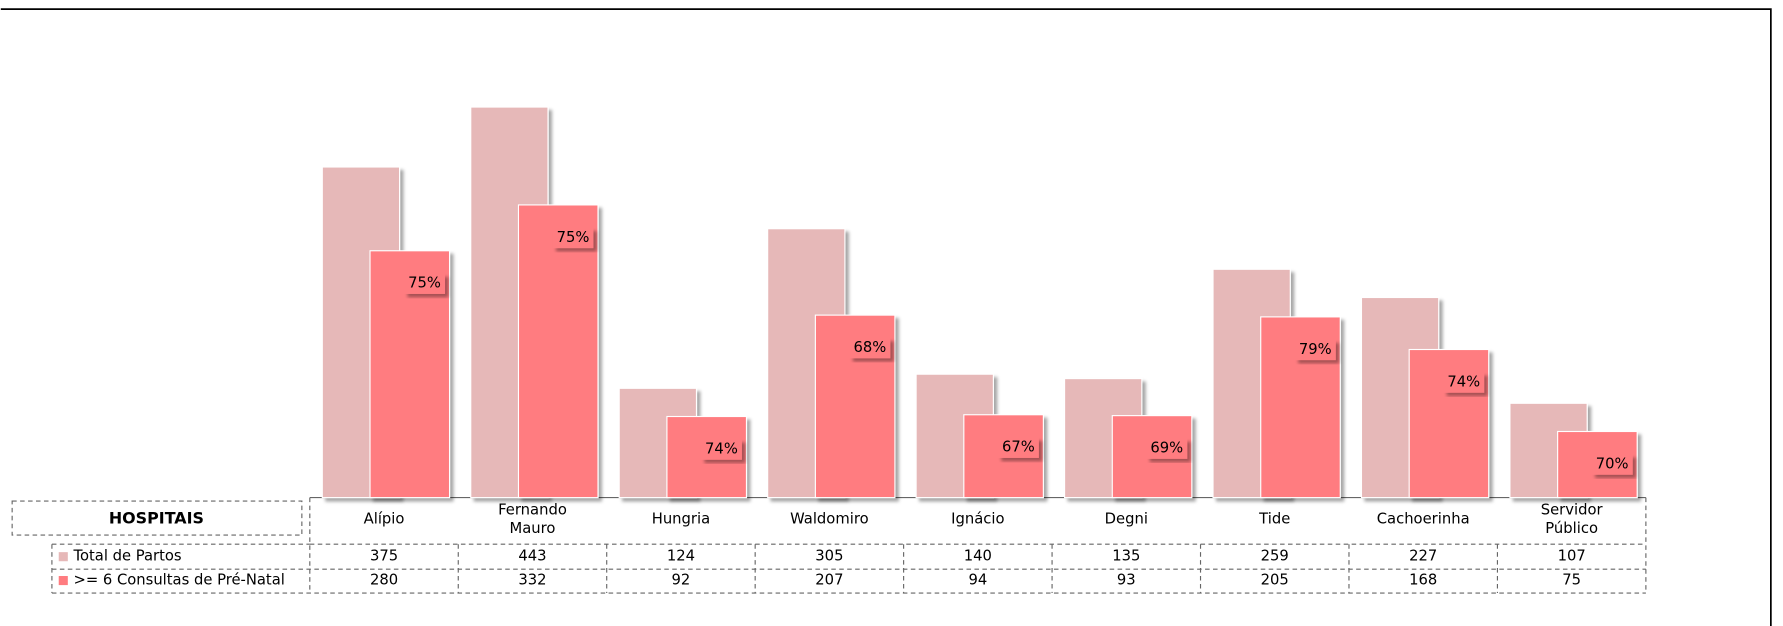 This screenshot has height=626, width=1783. I want to click on x-tick-label: Cachoerinha, so click(1423, 520).